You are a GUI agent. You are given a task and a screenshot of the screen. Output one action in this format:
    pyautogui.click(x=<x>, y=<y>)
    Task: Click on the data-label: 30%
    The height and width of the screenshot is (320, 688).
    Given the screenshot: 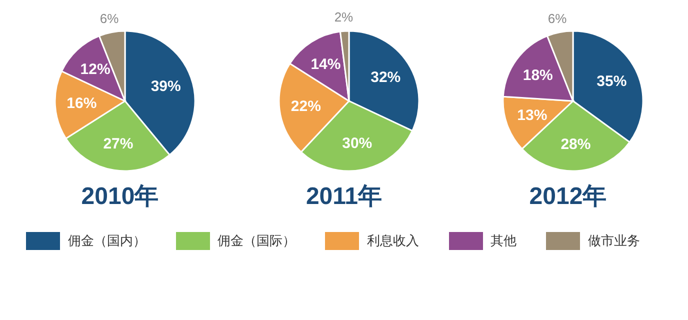 What is the action you would take?
    pyautogui.click(x=357, y=143)
    